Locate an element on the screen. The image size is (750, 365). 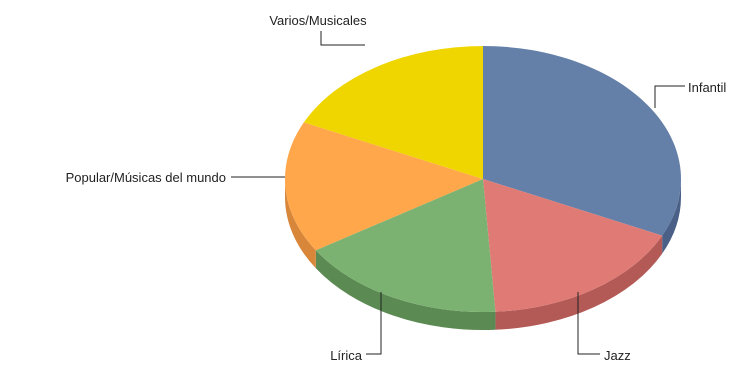
slice-label-popular: Popular/Músicas del mundo is located at coordinates (146, 177).